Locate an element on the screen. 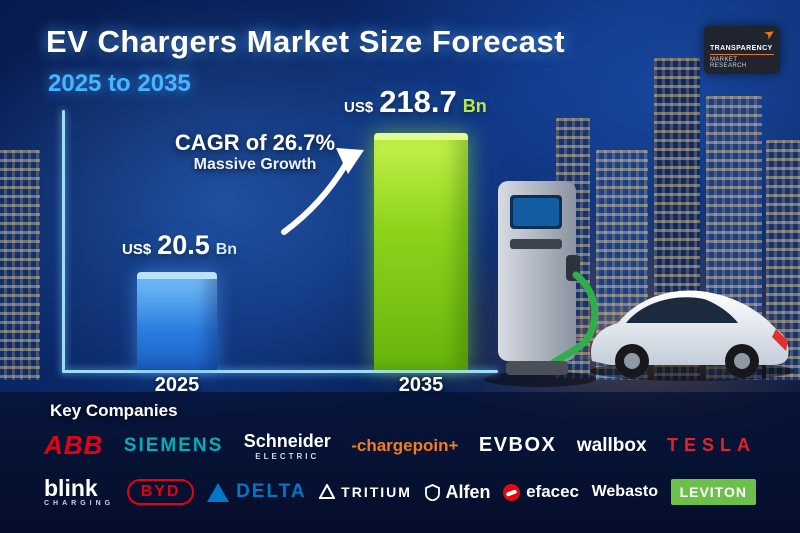 Image resolution: width=800 pixels, height=533 pixels. logo-wallbox: wallbox is located at coordinates (611, 445).